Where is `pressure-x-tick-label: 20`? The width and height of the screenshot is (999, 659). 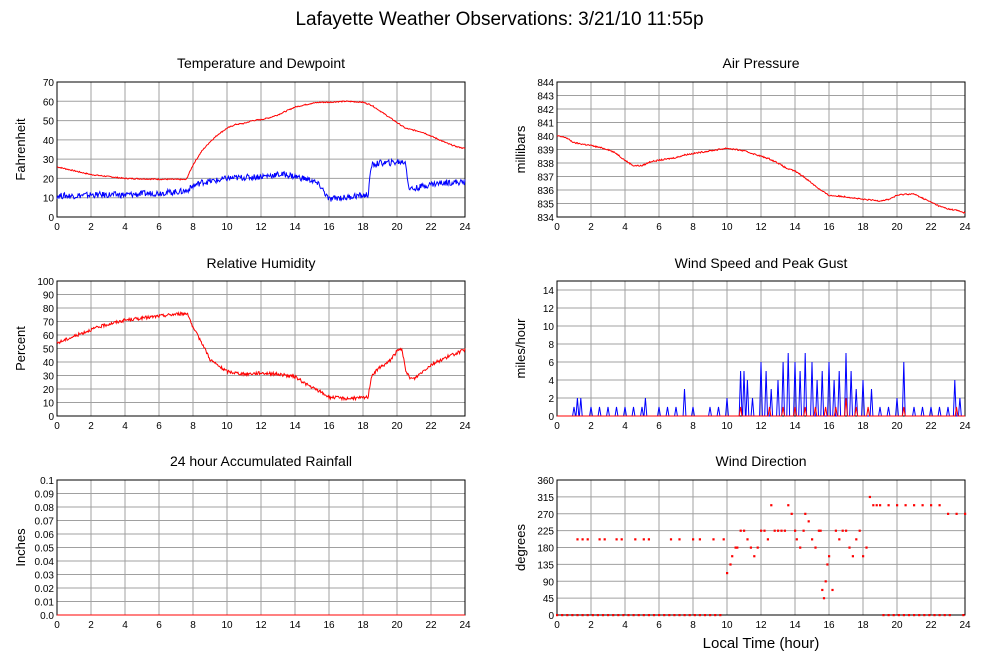
pressure-x-tick-label: 20 is located at coordinates (897, 227).